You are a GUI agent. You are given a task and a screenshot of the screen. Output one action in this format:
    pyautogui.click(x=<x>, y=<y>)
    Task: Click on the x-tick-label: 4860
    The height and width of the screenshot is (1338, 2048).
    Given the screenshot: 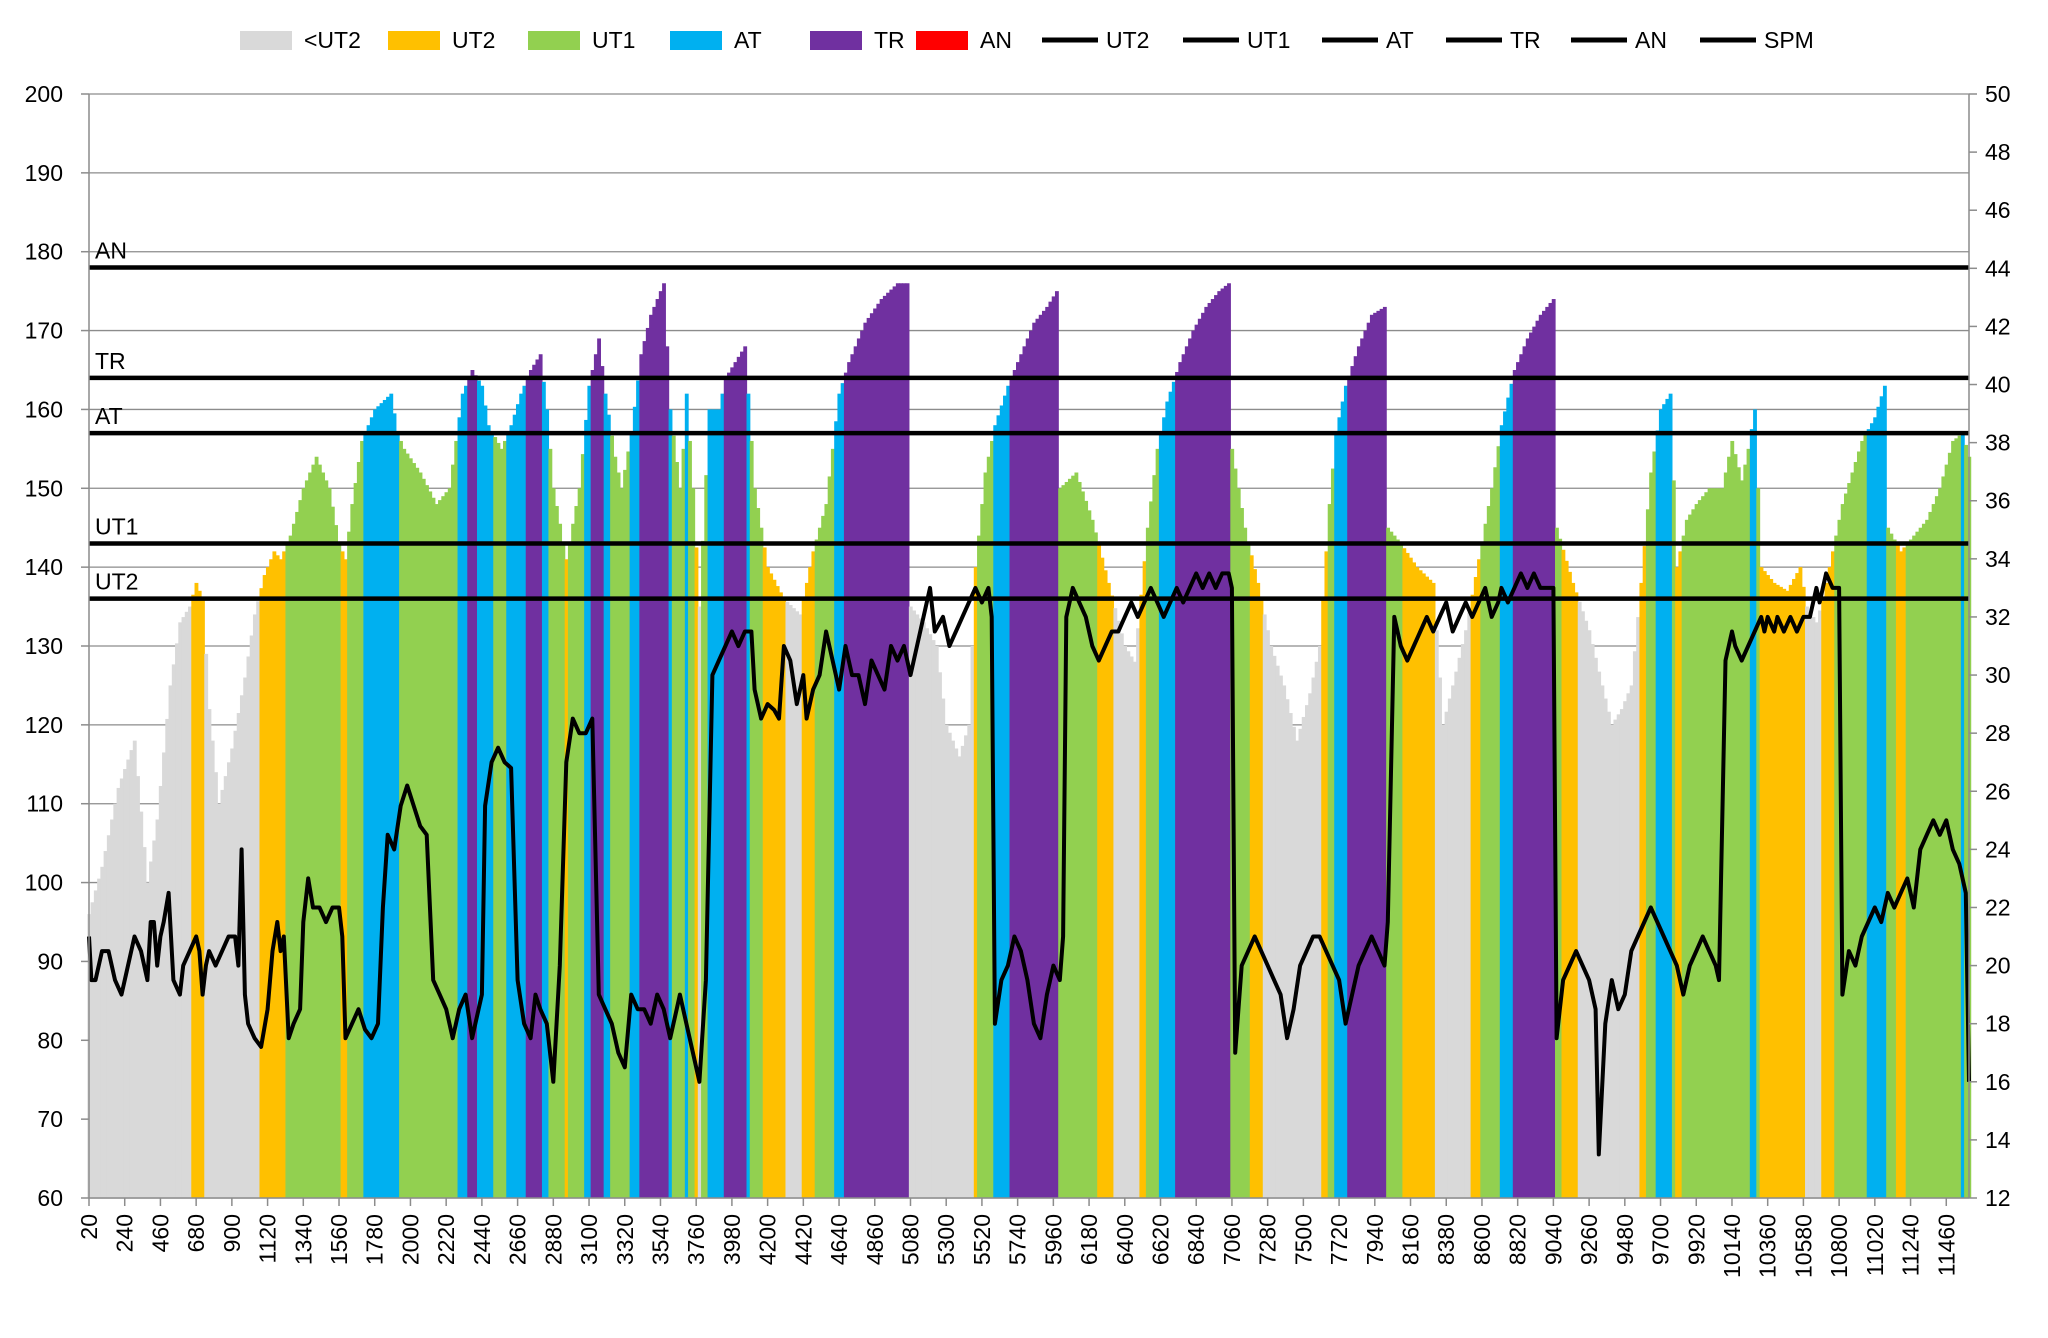 What is the action you would take?
    pyautogui.click(x=875, y=1239)
    